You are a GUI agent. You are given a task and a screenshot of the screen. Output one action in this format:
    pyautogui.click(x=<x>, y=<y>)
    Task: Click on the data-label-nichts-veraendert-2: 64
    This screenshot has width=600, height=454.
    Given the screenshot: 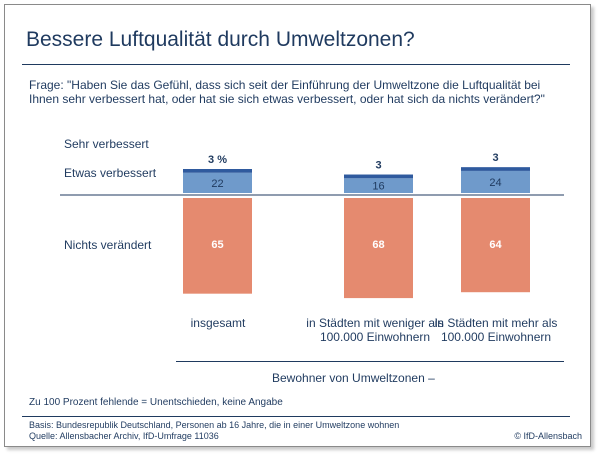 What is the action you would take?
    pyautogui.click(x=495, y=245)
    